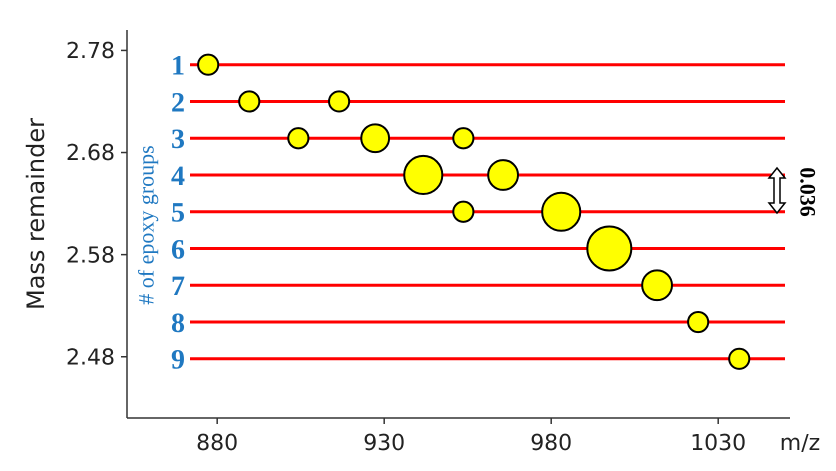 The width and height of the screenshot is (836, 471). Describe the element at coordinates (800, 443) in the screenshot. I see `x-axis-title: m/z` at that location.